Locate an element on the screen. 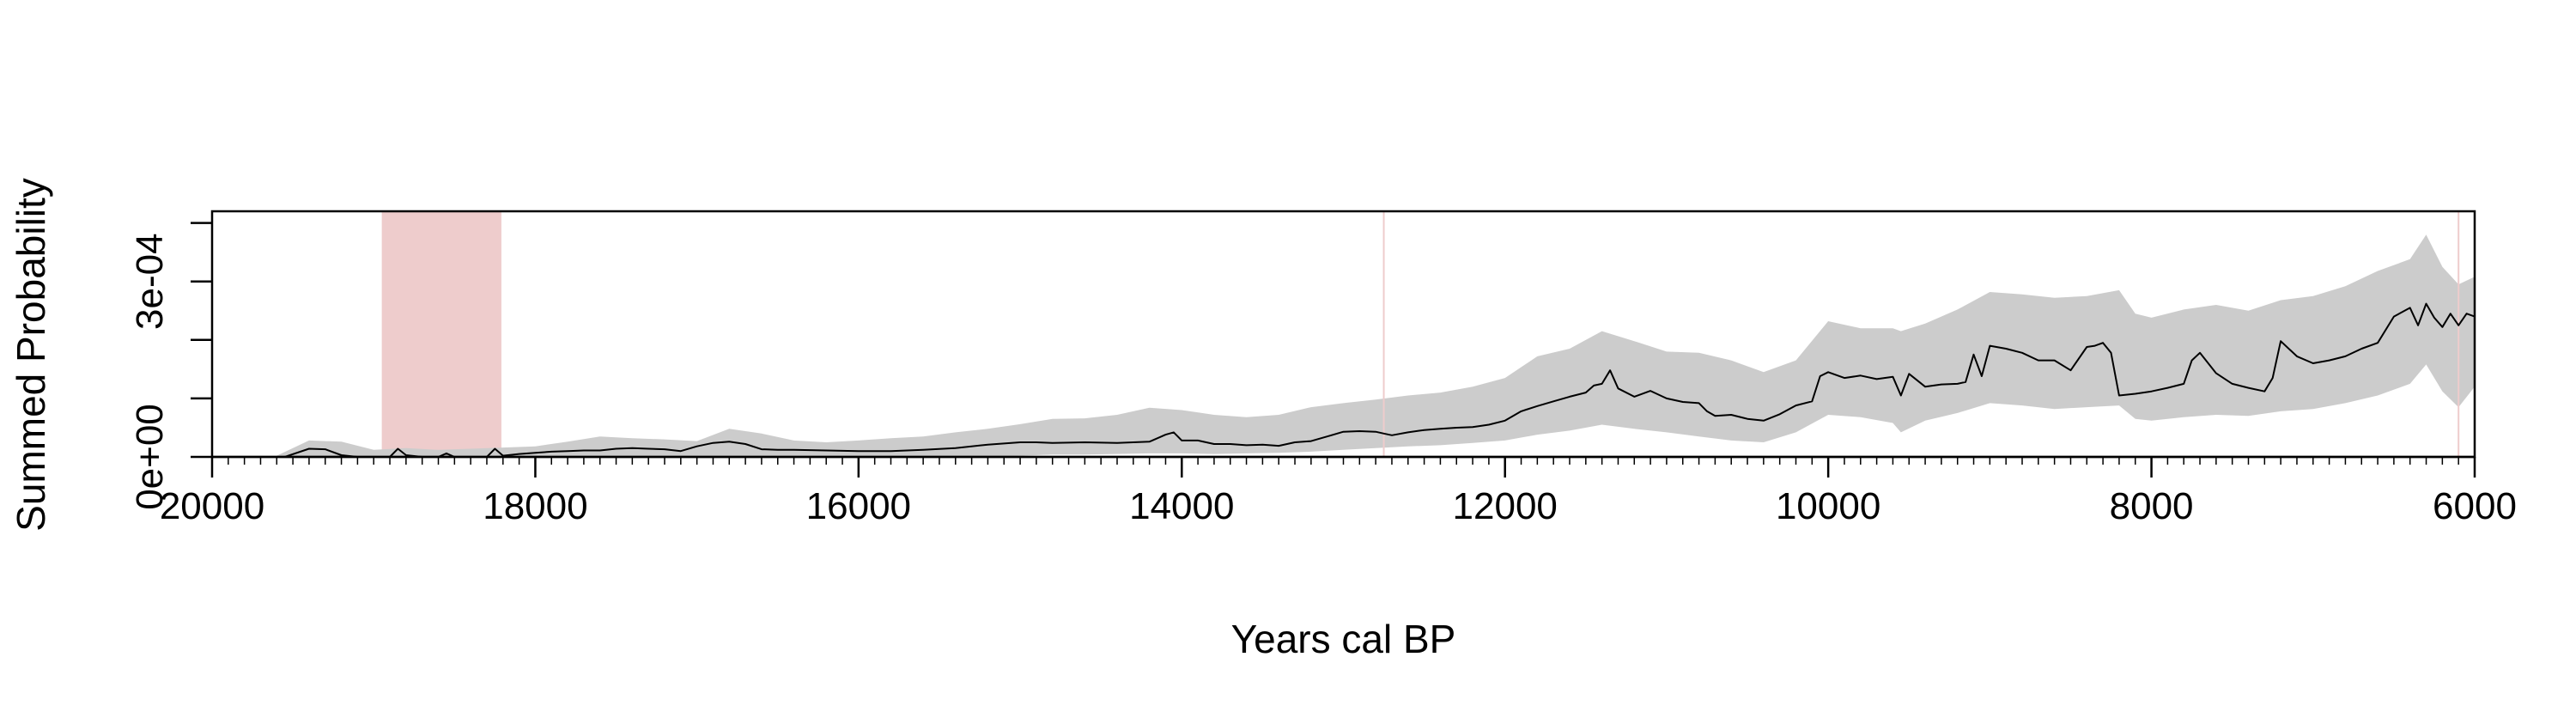 The image size is (2576, 724). y-axis-title: Summed Probability is located at coordinates (31, 355).